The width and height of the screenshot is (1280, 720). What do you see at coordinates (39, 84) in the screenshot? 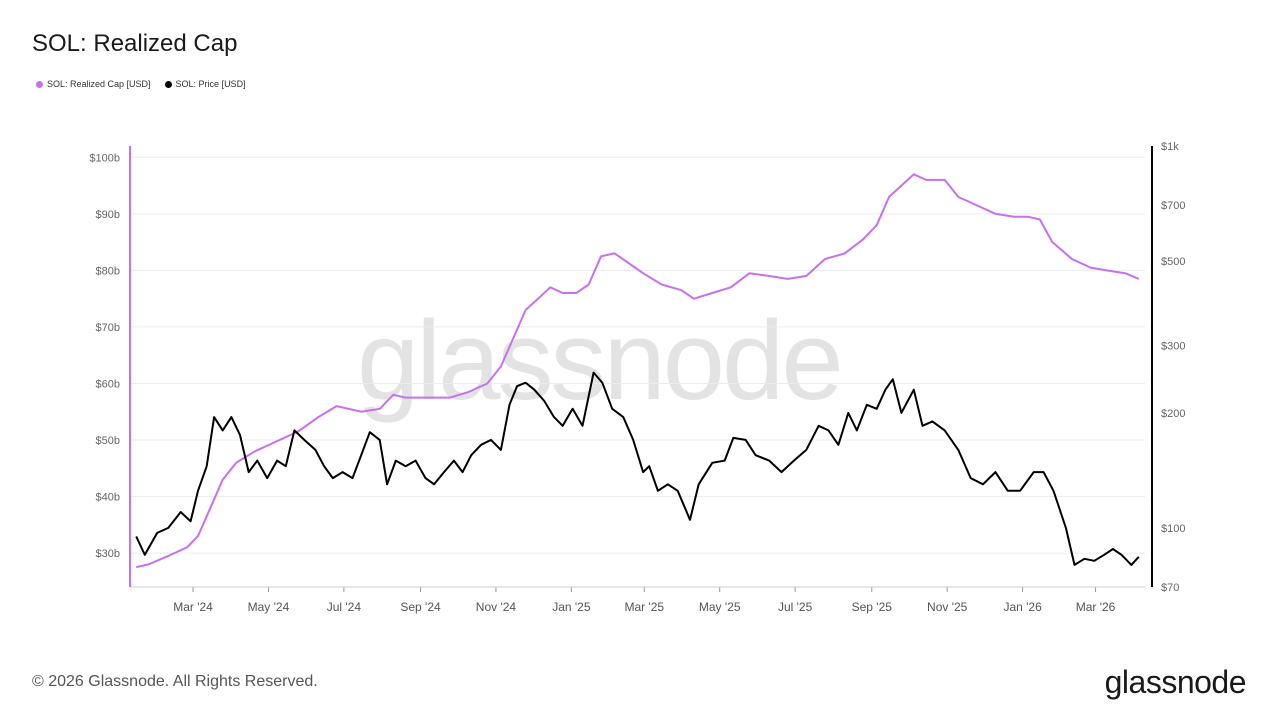
I see `legend-dot-realized-cap` at bounding box center [39, 84].